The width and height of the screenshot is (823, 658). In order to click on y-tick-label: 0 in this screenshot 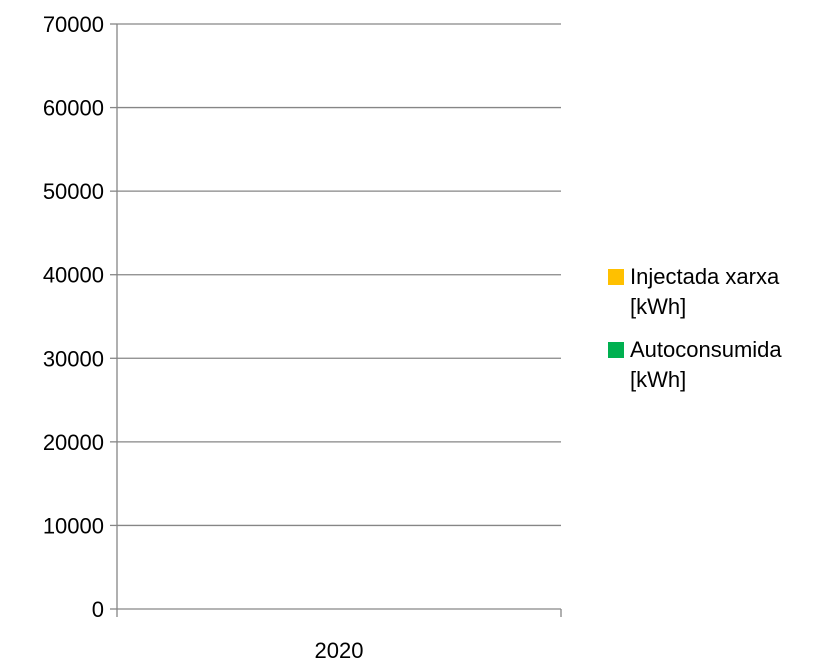, I will do `click(98, 609)`.